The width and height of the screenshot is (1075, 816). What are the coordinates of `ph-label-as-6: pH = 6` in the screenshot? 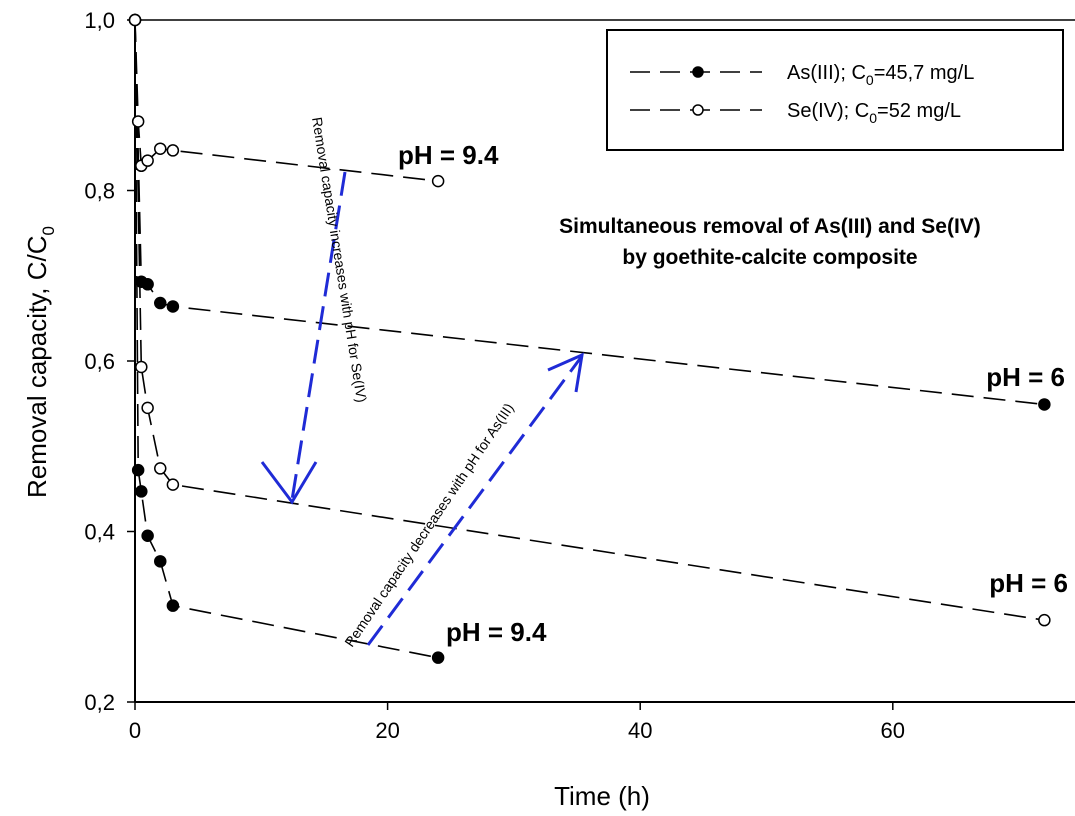 It's located at (1025, 377).